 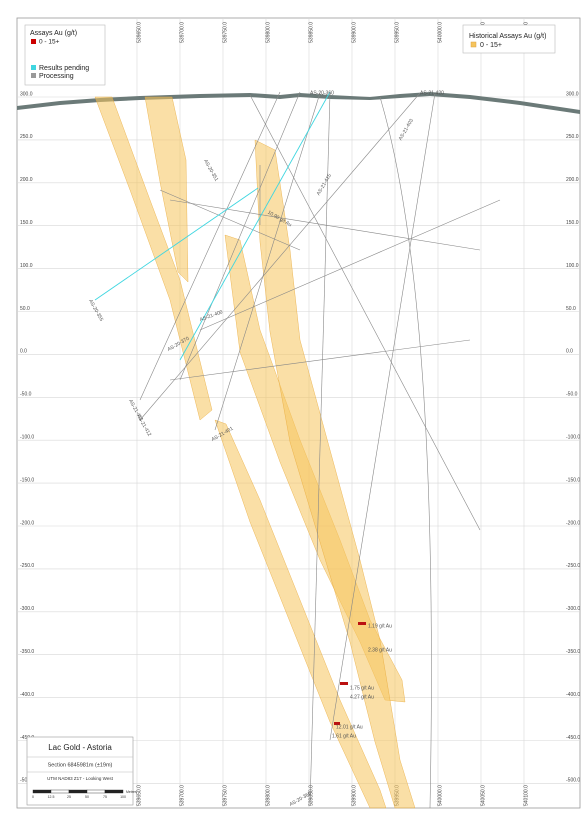 I want to click on scale-label: 50, so click(x=87, y=797).